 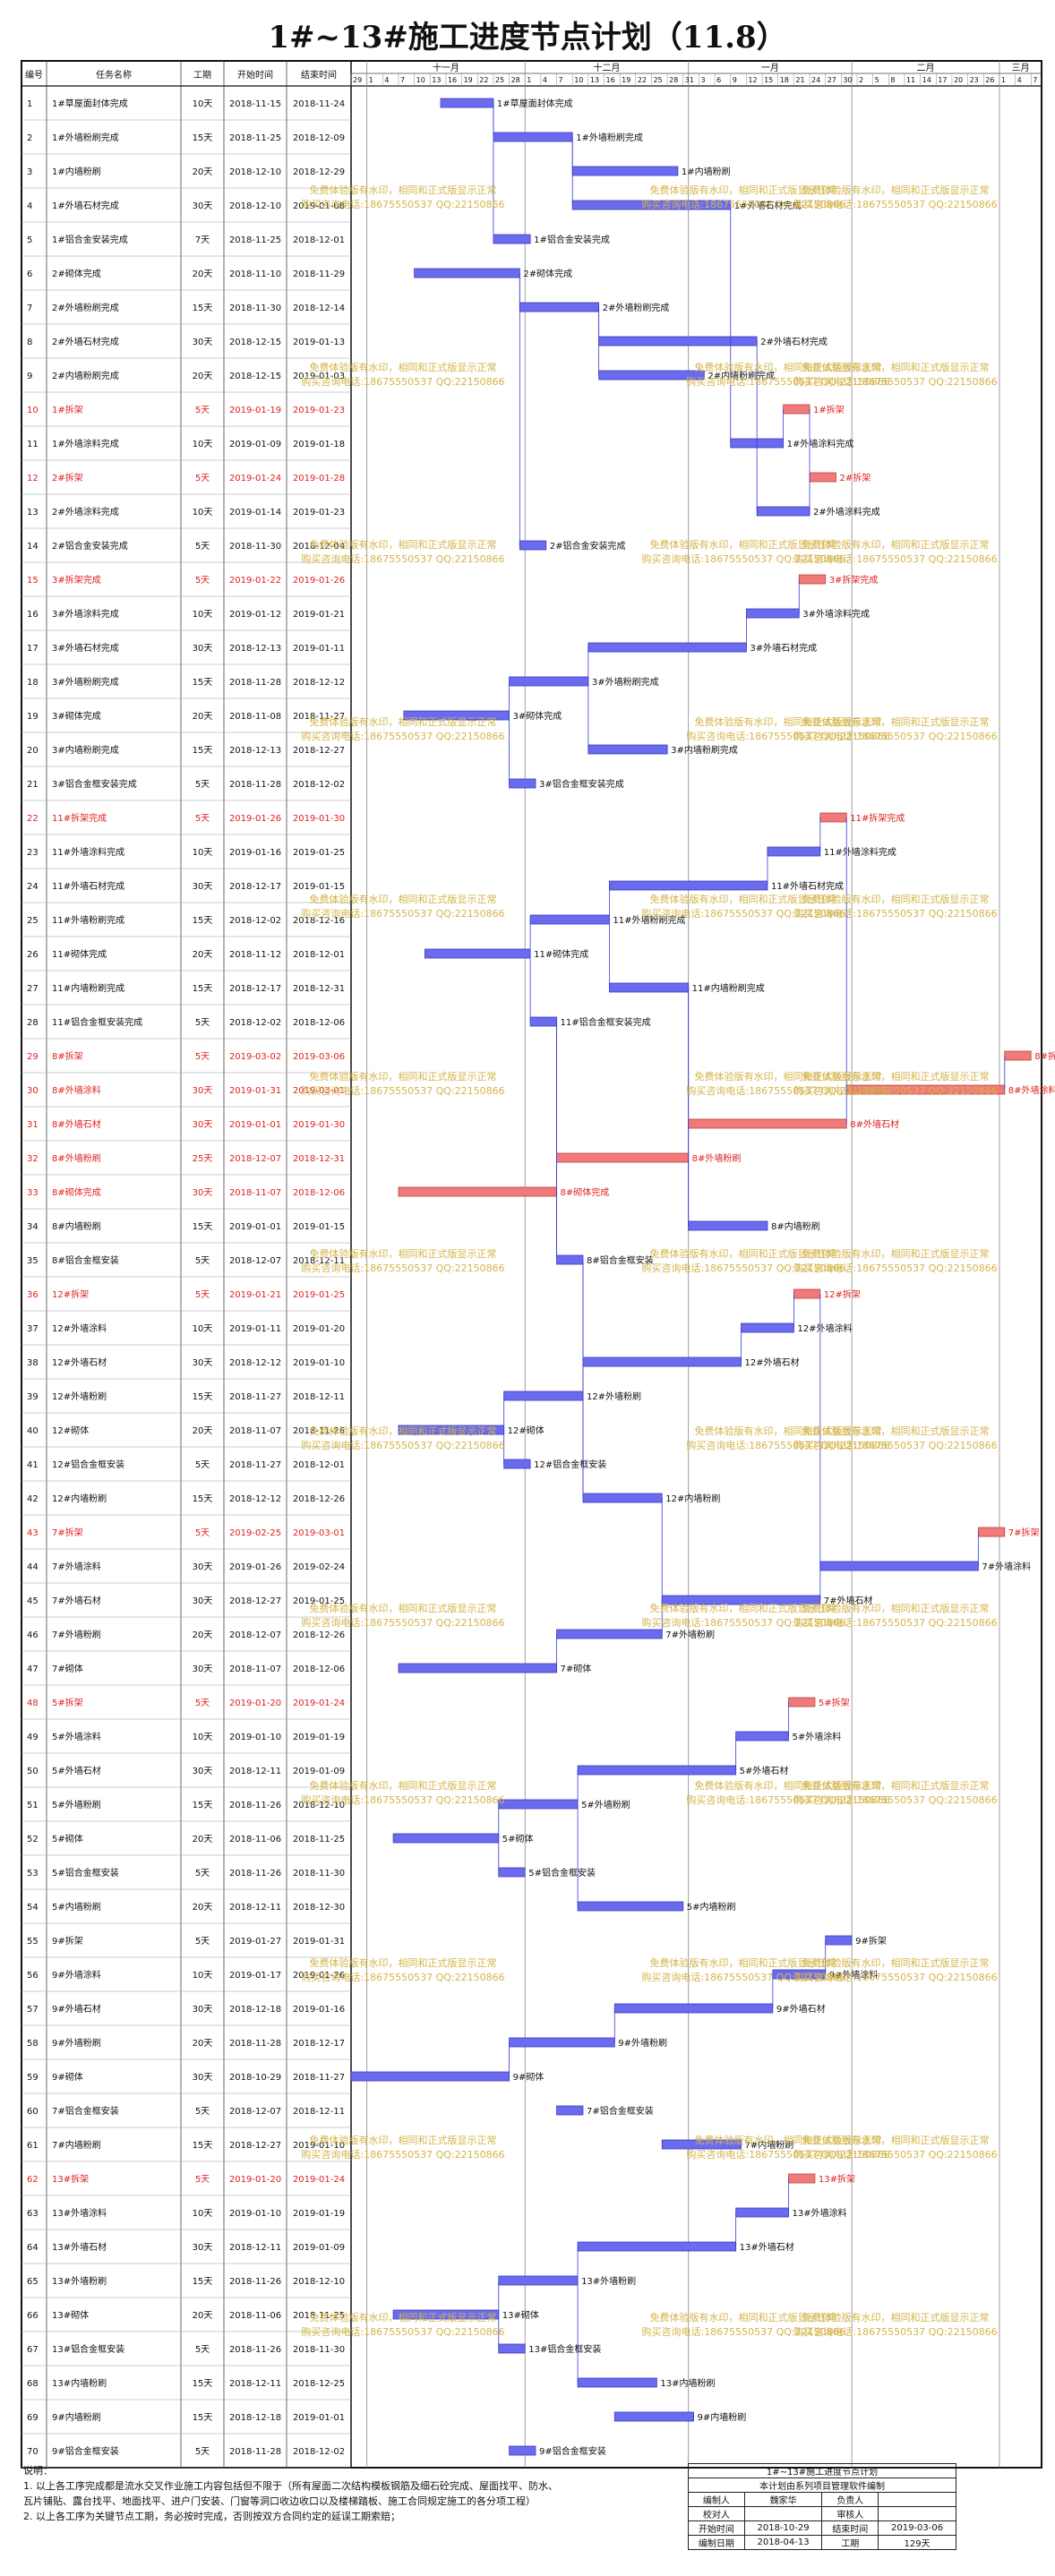 I want to click on task-name: 13#外墙粉刷, so click(x=79, y=2281).